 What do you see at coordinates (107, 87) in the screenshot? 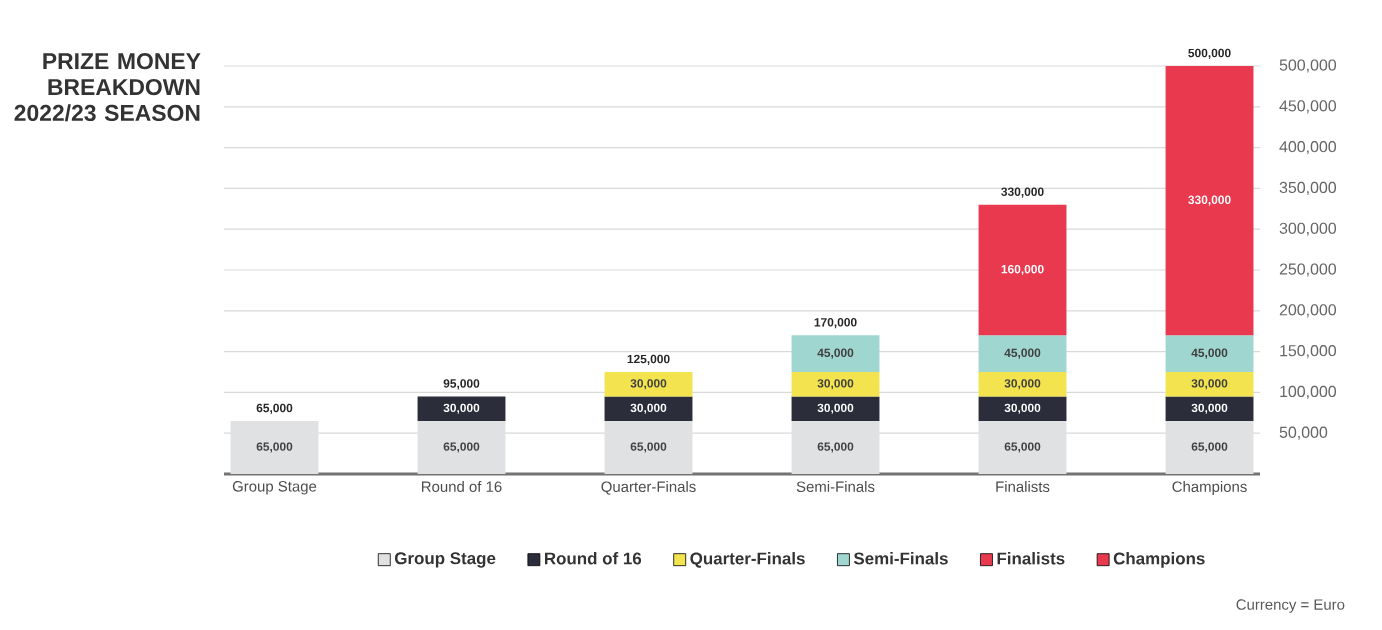
I see `chart-title: PRIZE MONEY BREAKDOWN 2022/23 SEASON` at bounding box center [107, 87].